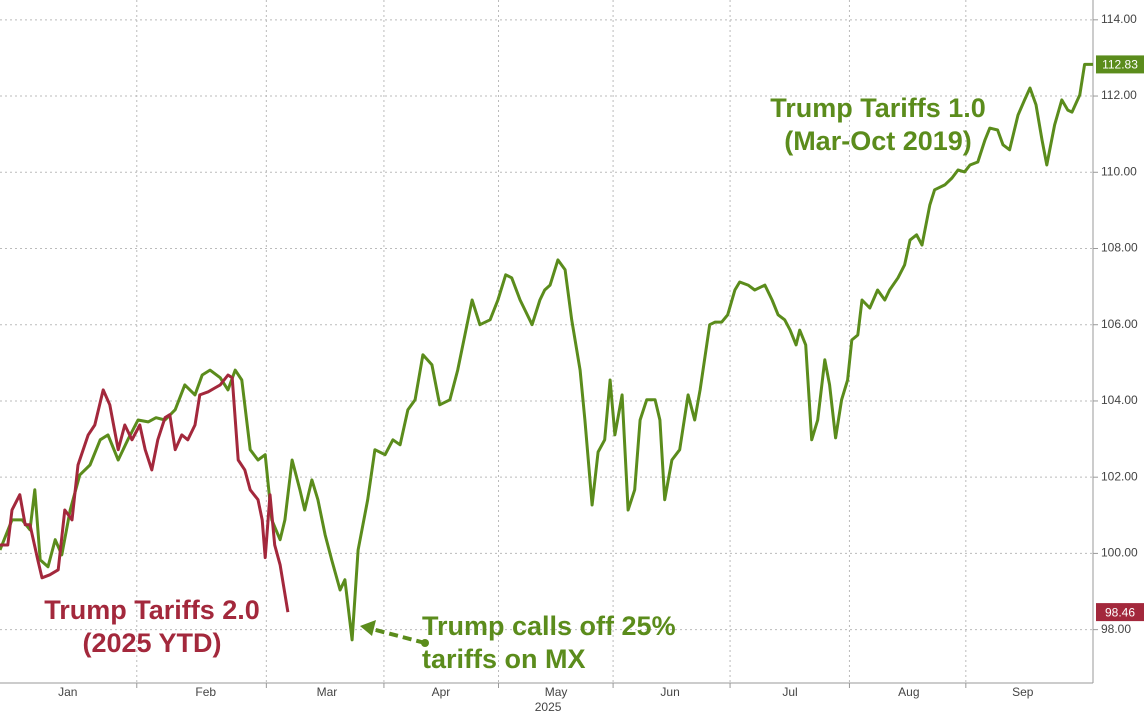 This screenshot has width=1145, height=715. Describe the element at coordinates (1119, 95) in the screenshot. I see `y-tick-label: 112.00` at that location.